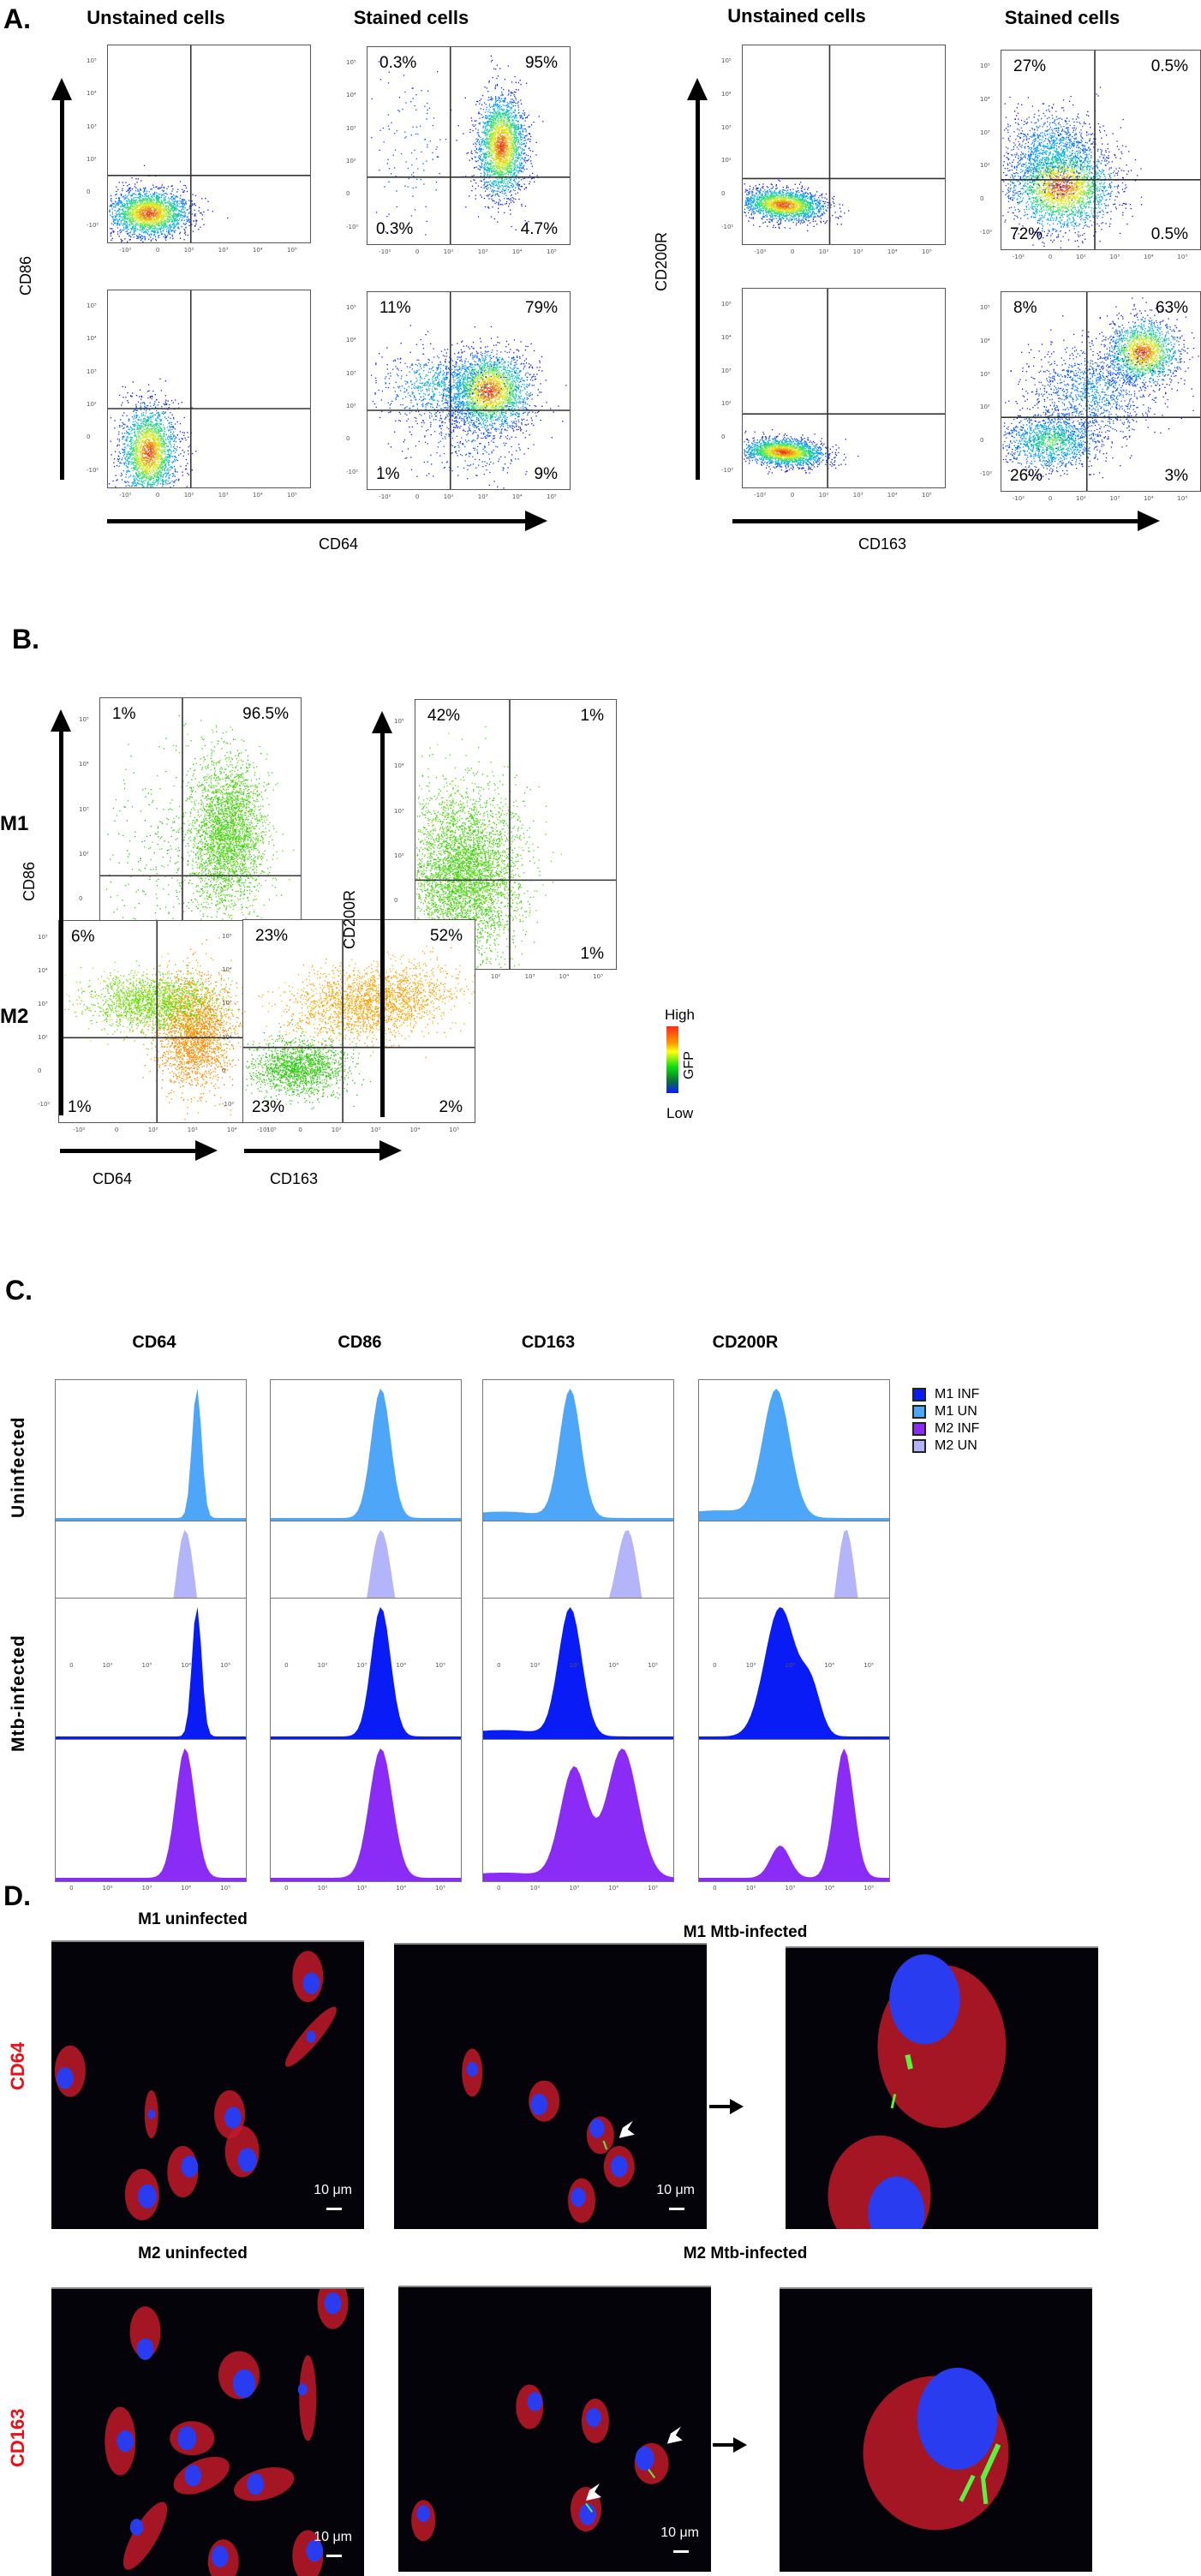  Describe the element at coordinates (698, 289) in the screenshot. I see `y-axis-arrow` at that location.